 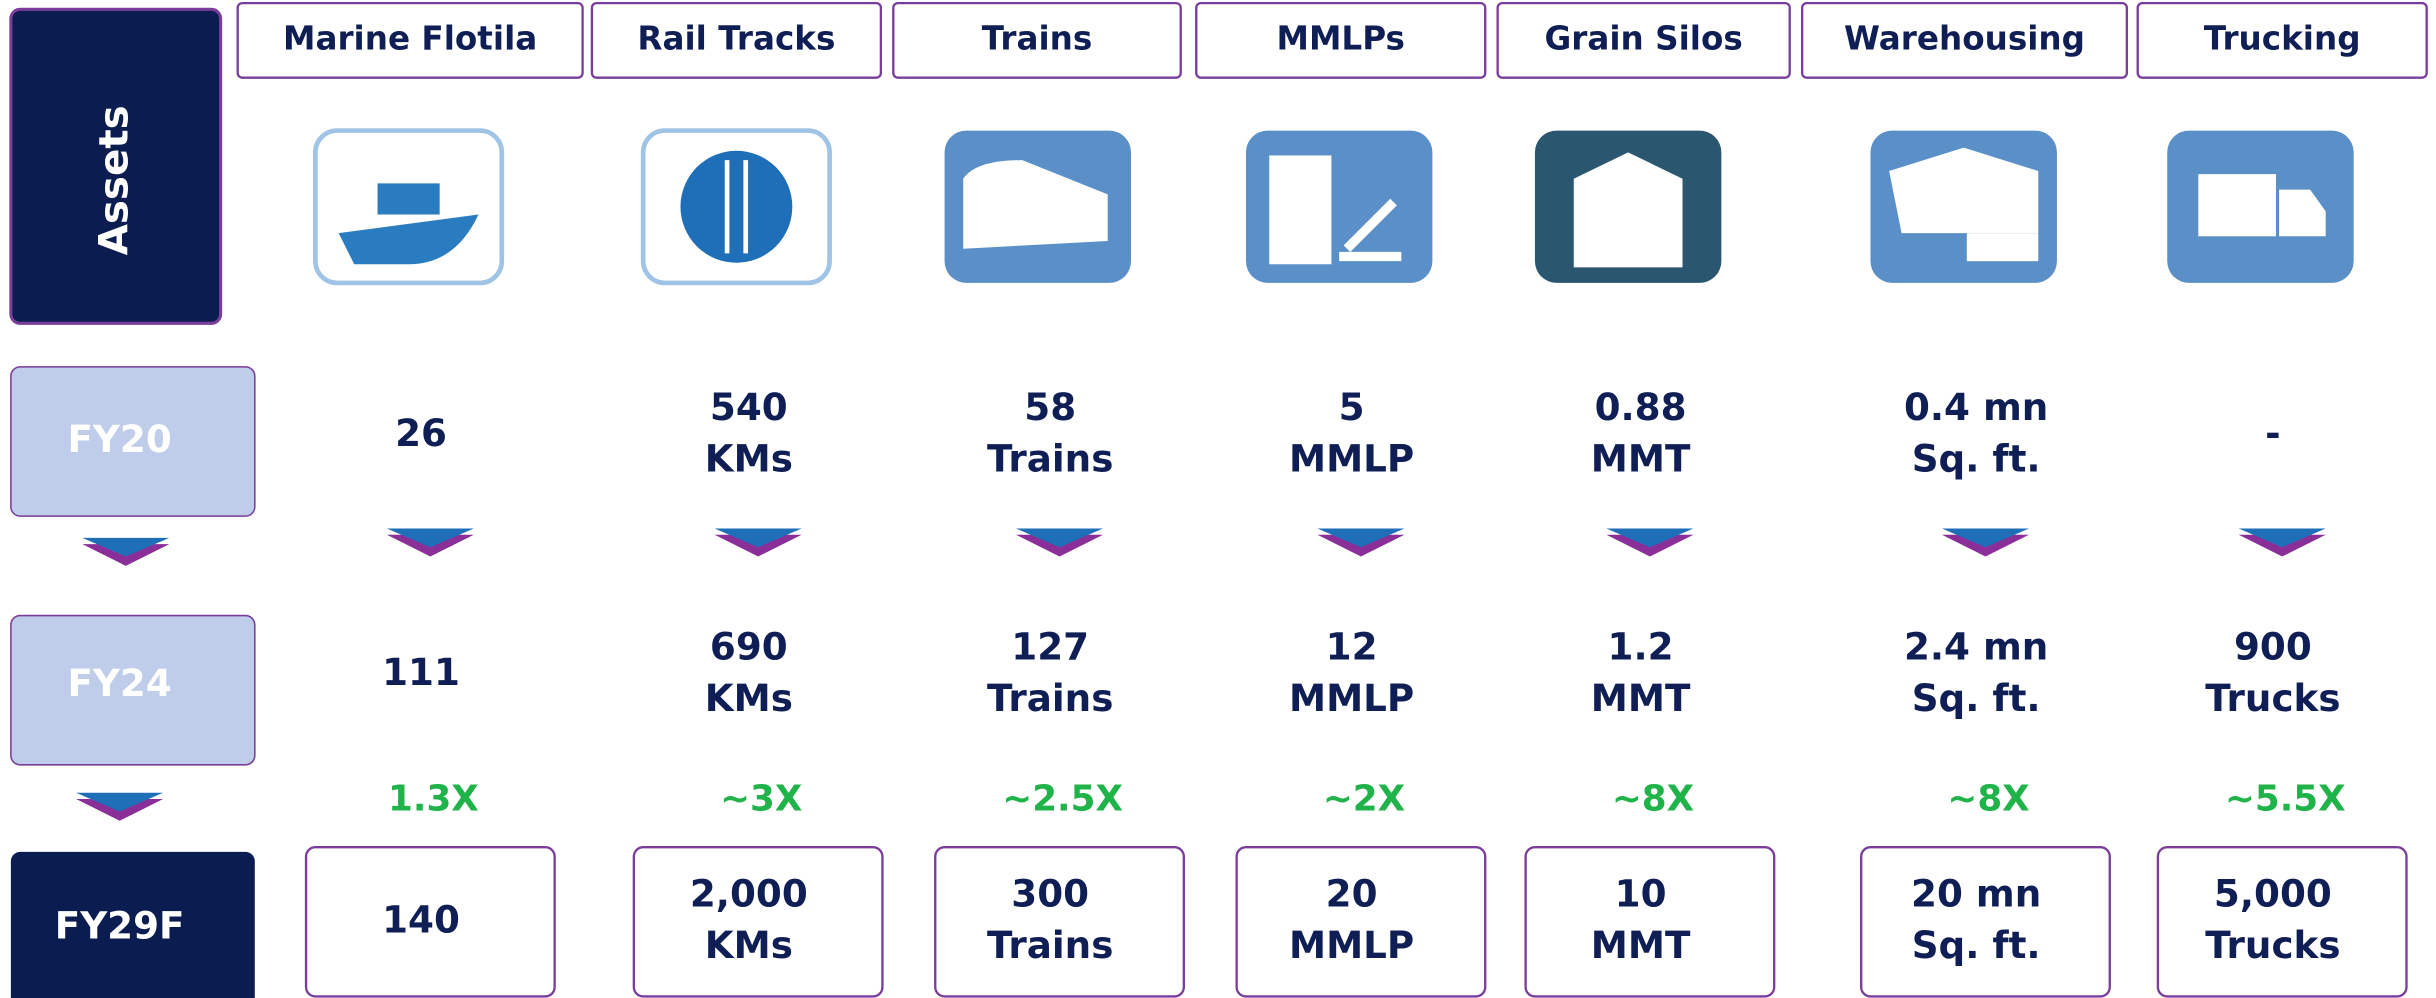 I want to click on cell-text: 5,000, so click(x=2273, y=894).